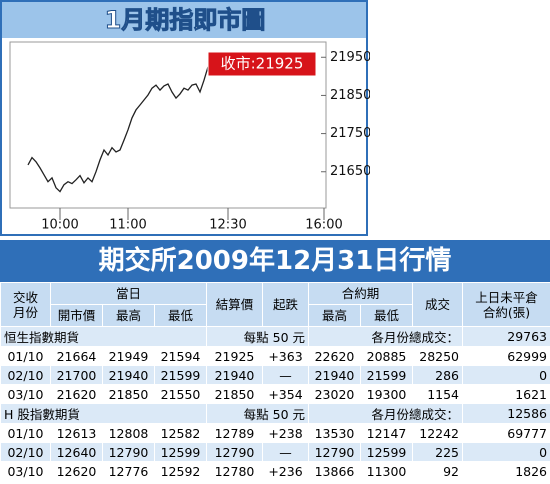 Image resolution: width=550 pixels, height=484 pixels. I want to click on group-name: H 股指數期貨, so click(103, 413).